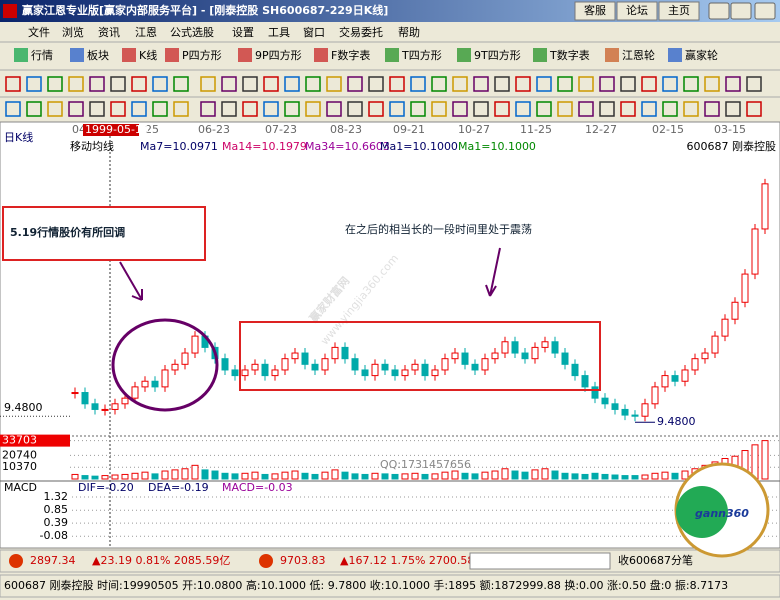 The height and width of the screenshot is (600, 780). What do you see at coordinates (421, 55) in the screenshot?
I see `toolbar-label: T四方形` at bounding box center [421, 55].